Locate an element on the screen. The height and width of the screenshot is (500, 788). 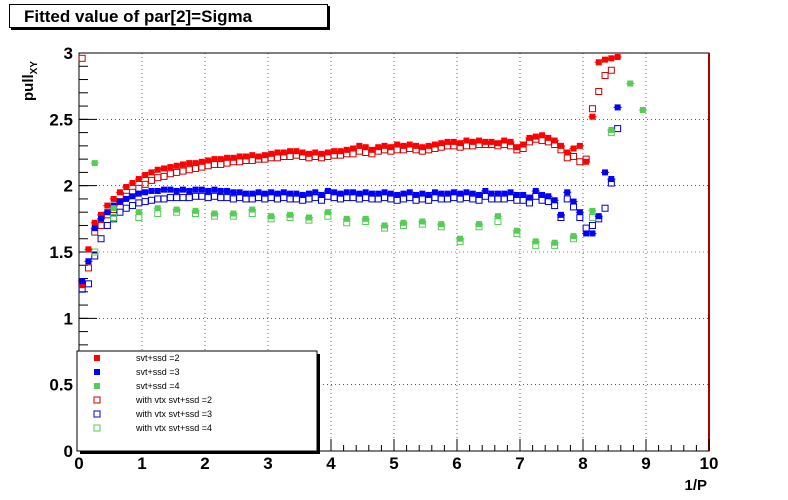
x-tick-label: 4 is located at coordinates (331, 463).